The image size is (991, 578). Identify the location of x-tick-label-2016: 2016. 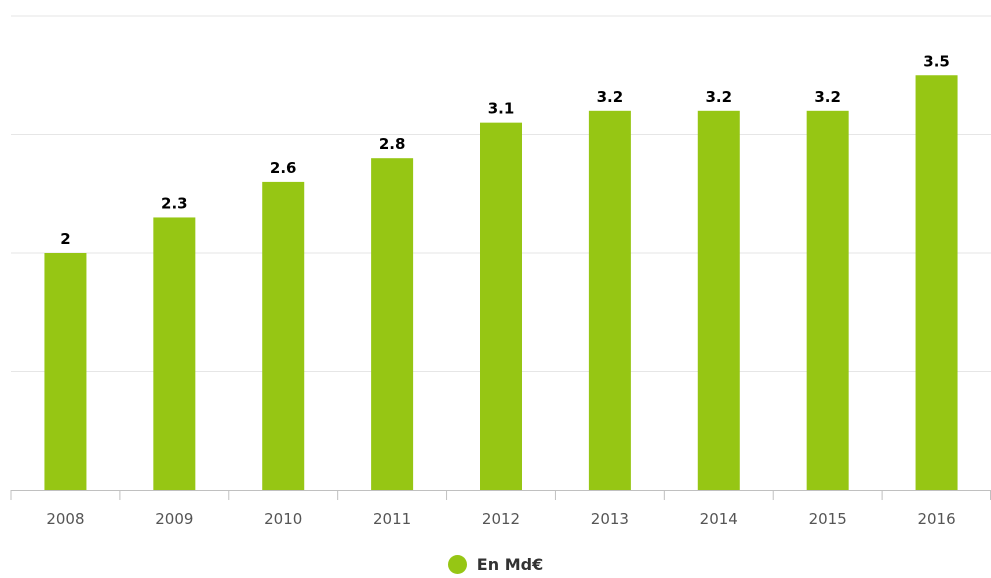
(936, 519).